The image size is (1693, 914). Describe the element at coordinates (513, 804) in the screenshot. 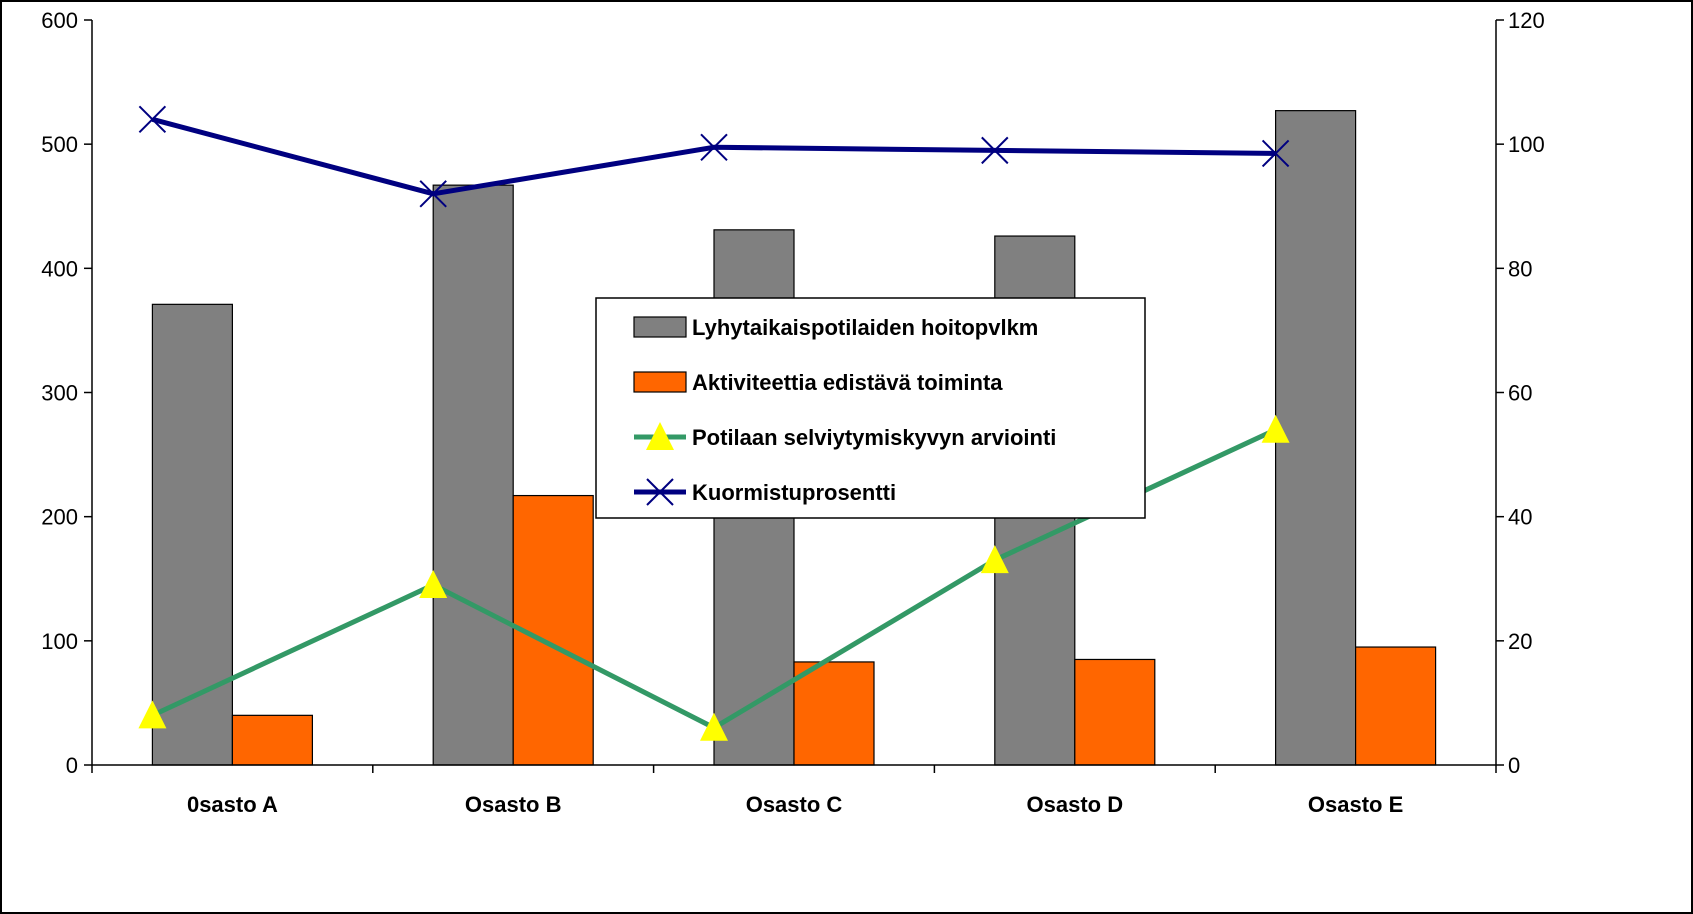

I see `x-tick-label: Osasto B` at that location.